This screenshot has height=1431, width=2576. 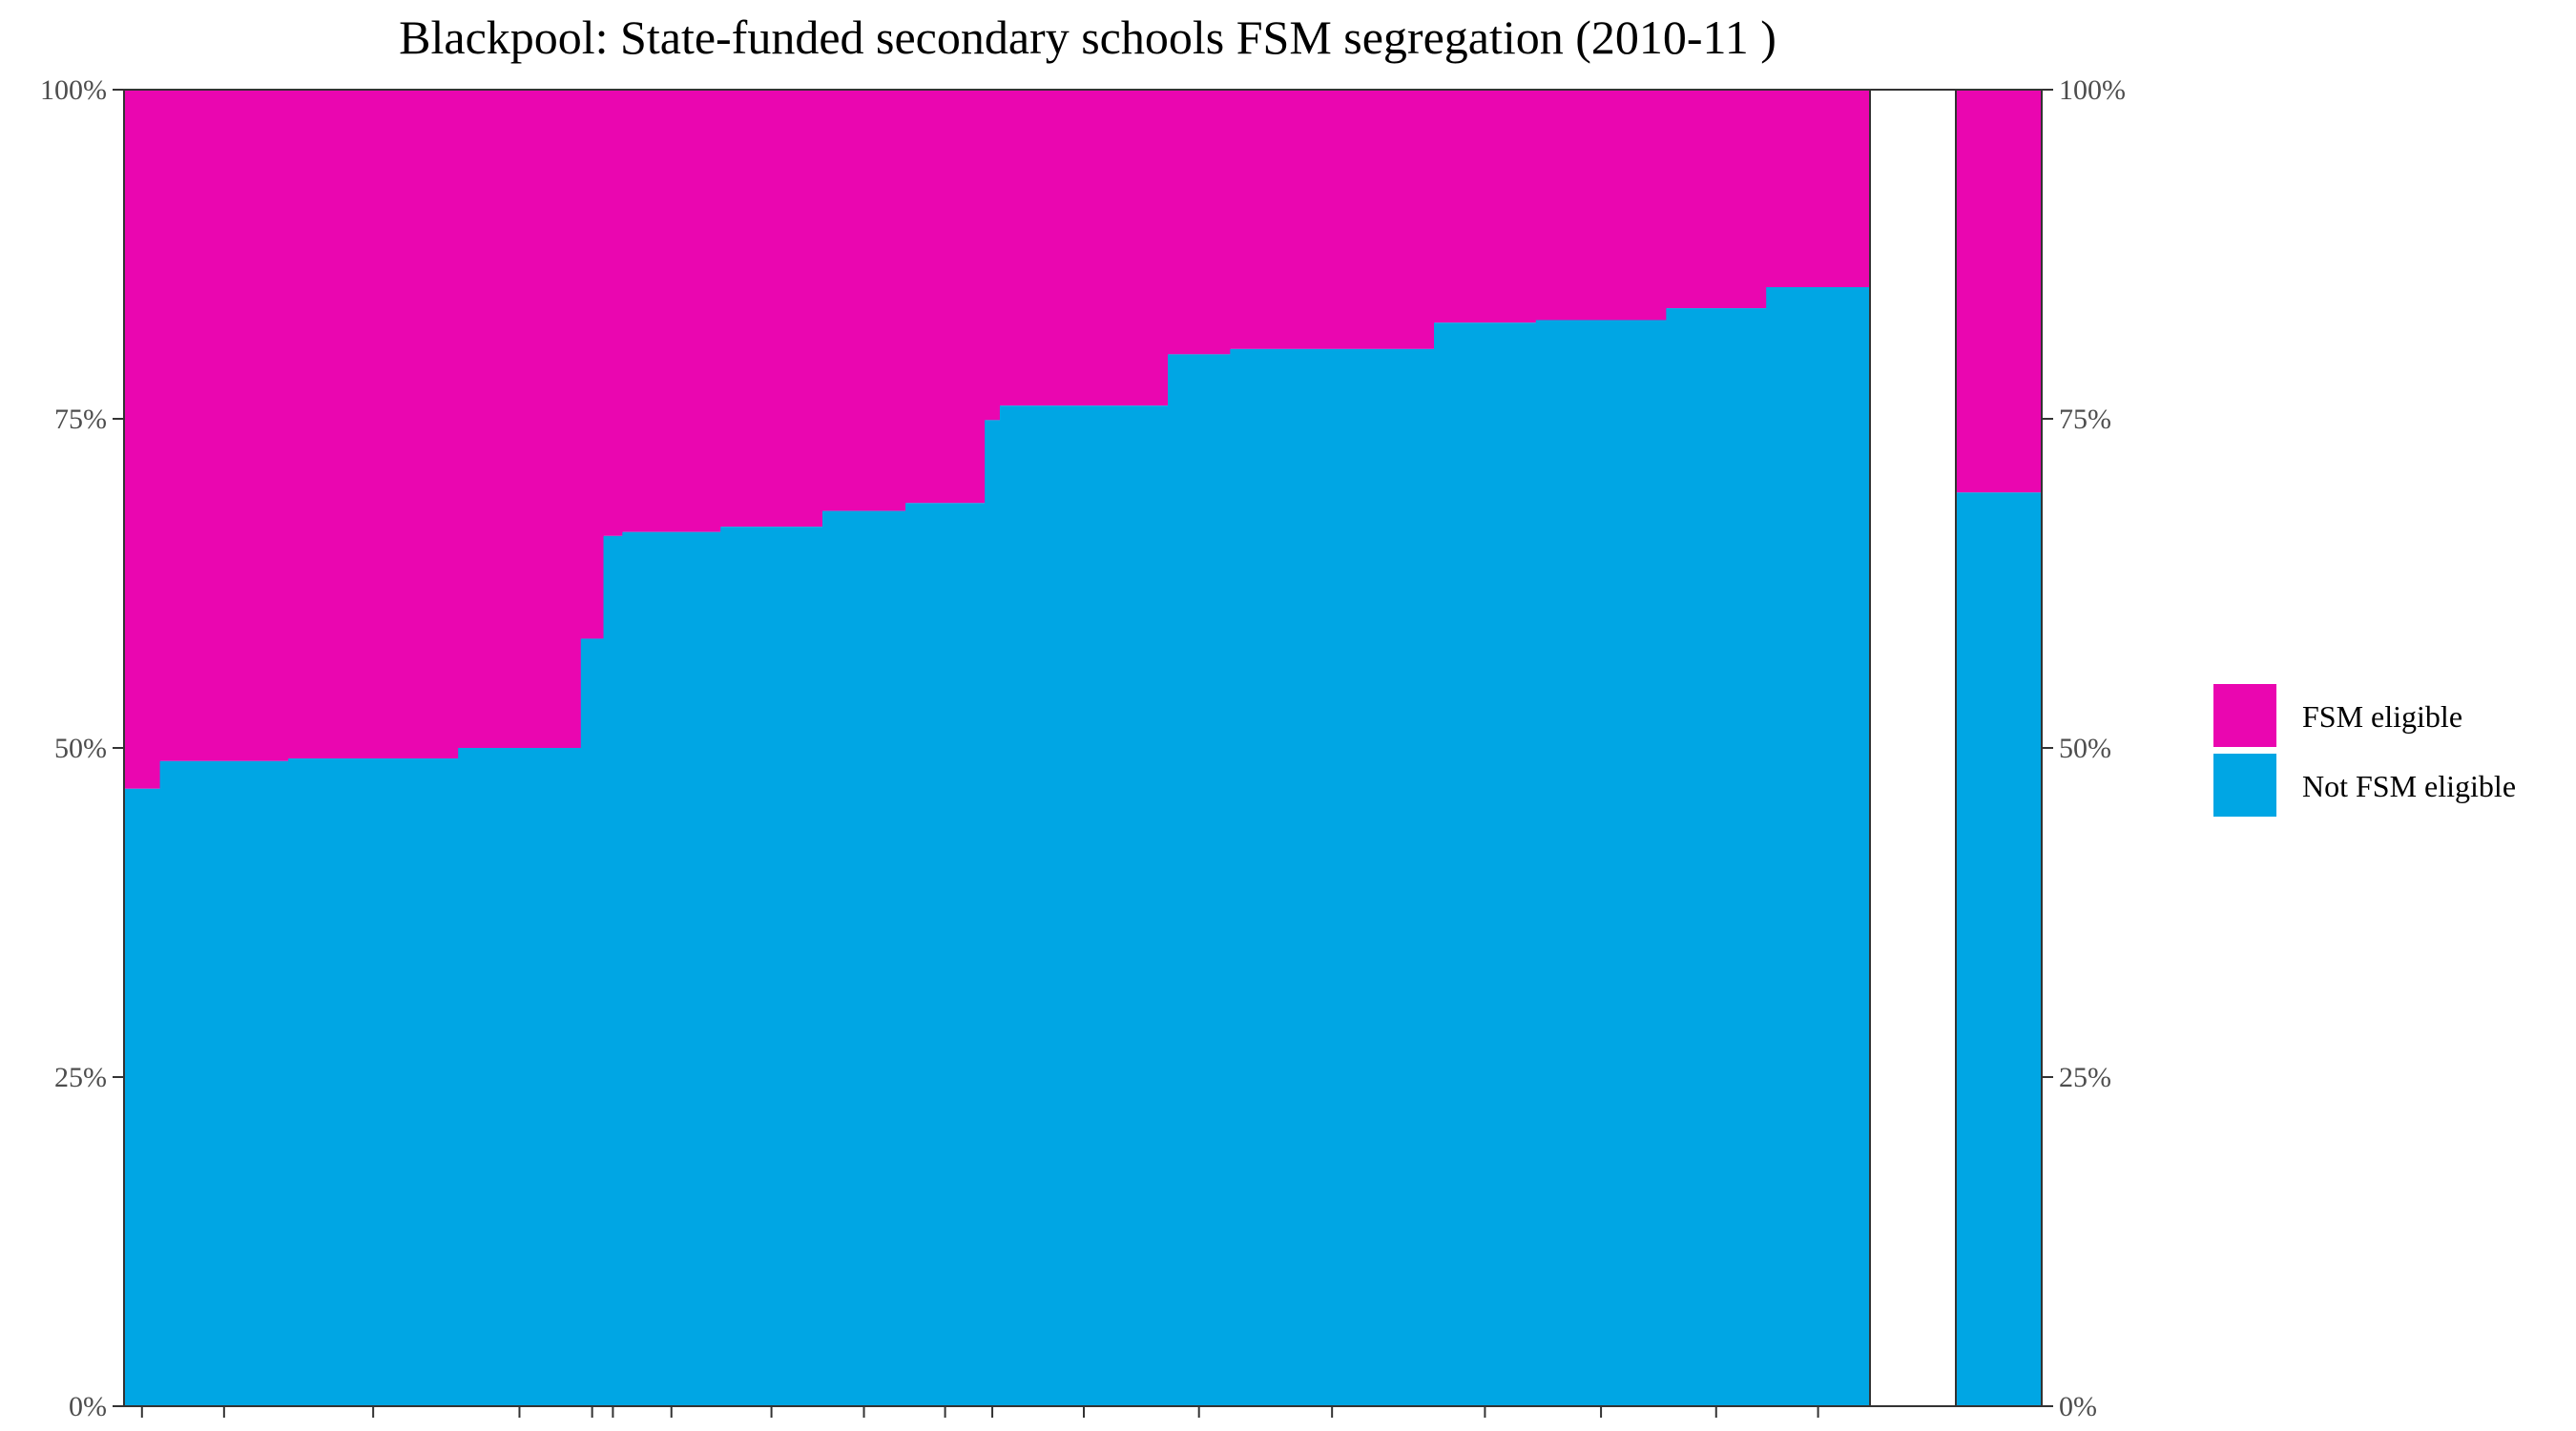 I want to click on legend-label-fsm: FSM eligible, so click(x=2382, y=716).